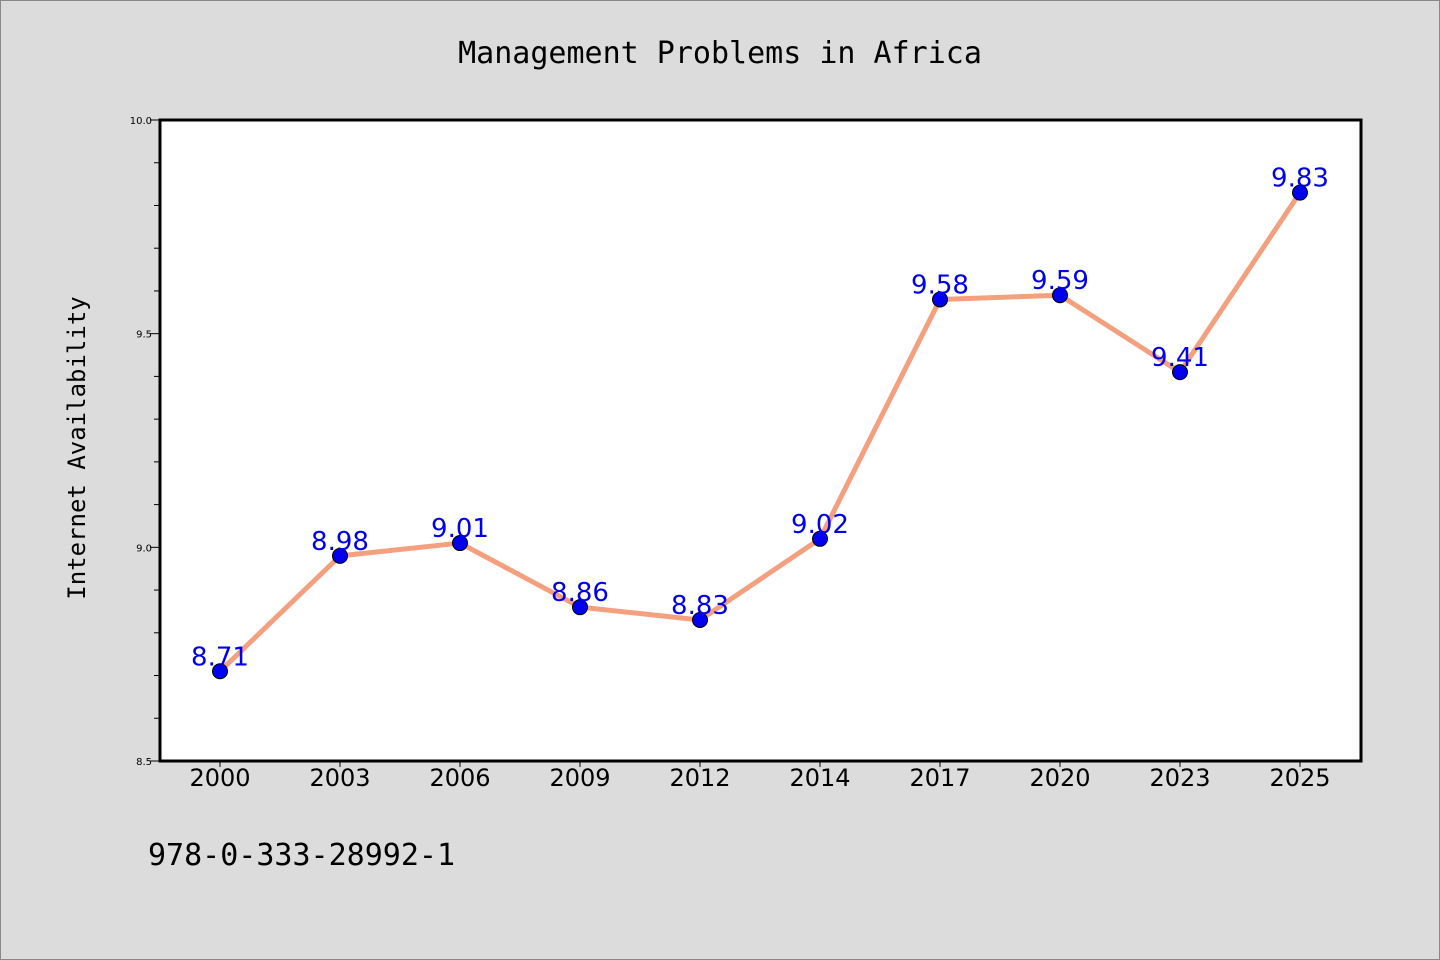 This screenshot has height=960, width=1440. What do you see at coordinates (77, 447) in the screenshot?
I see `y-axis-label: Internet Availability` at bounding box center [77, 447].